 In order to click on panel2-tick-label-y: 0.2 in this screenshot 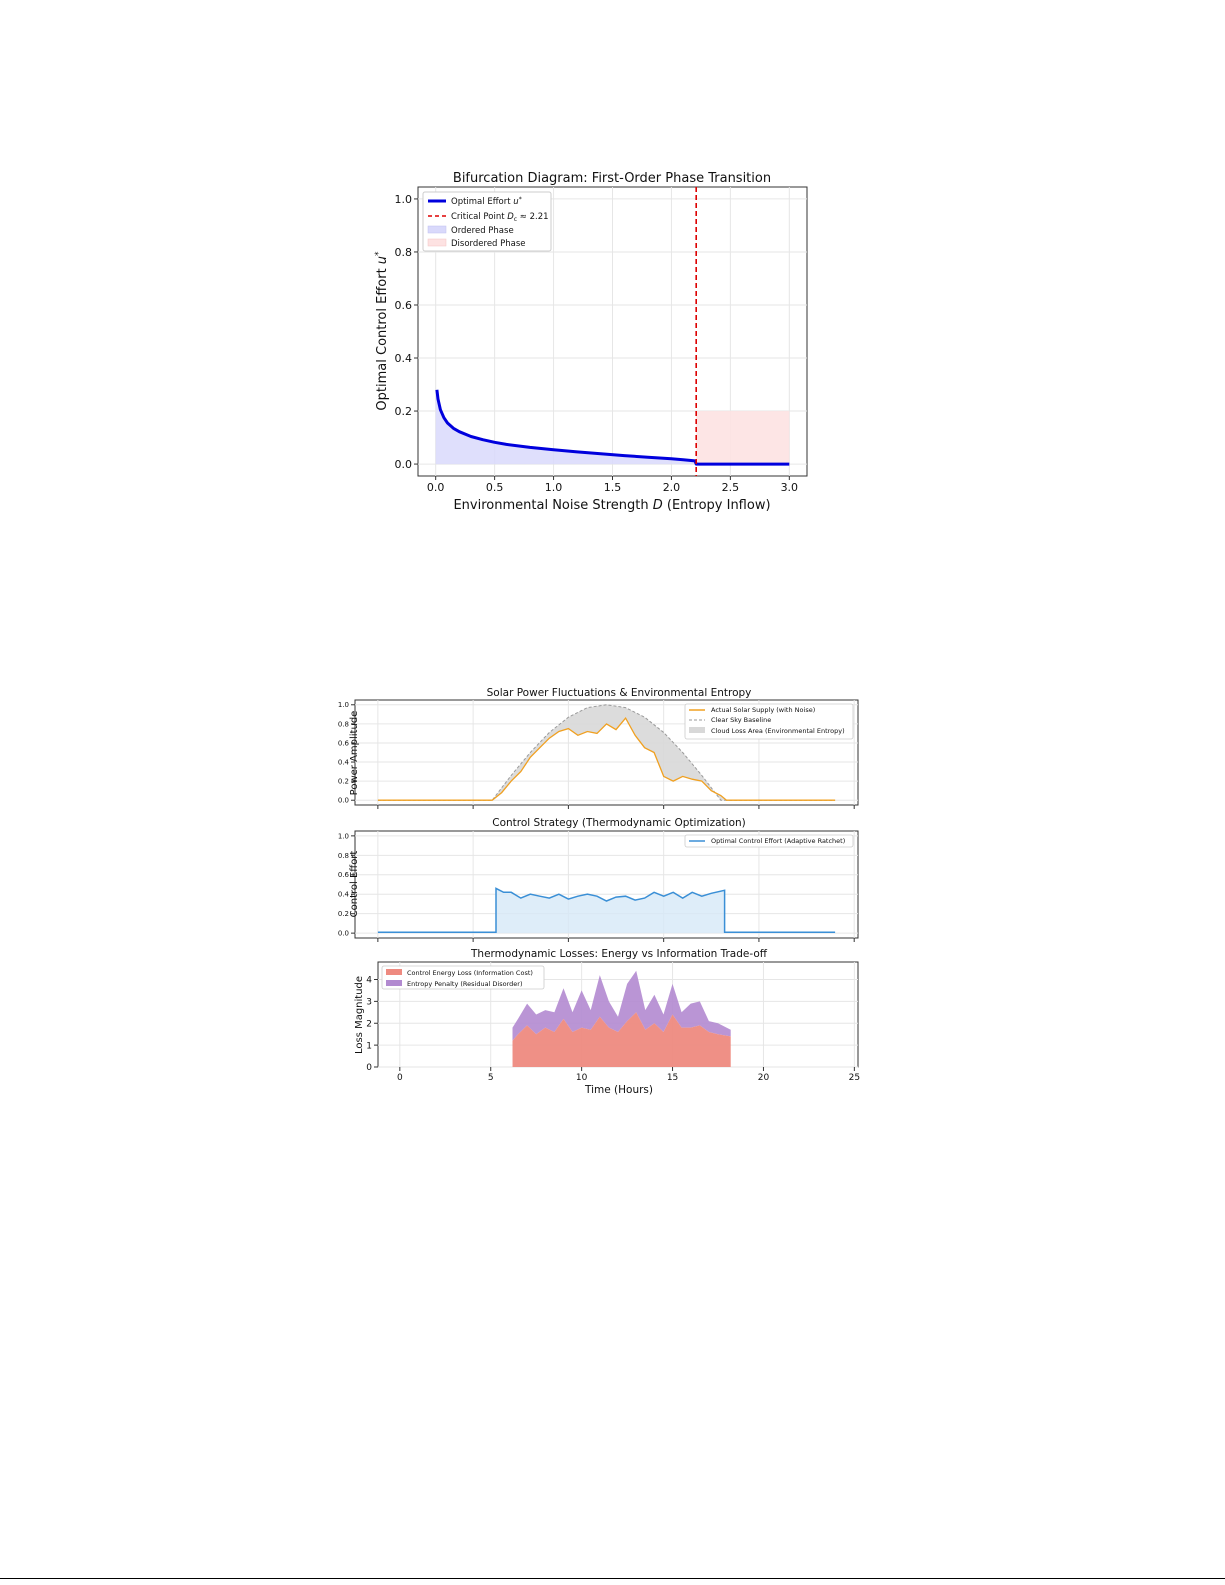, I will do `click(343, 914)`.